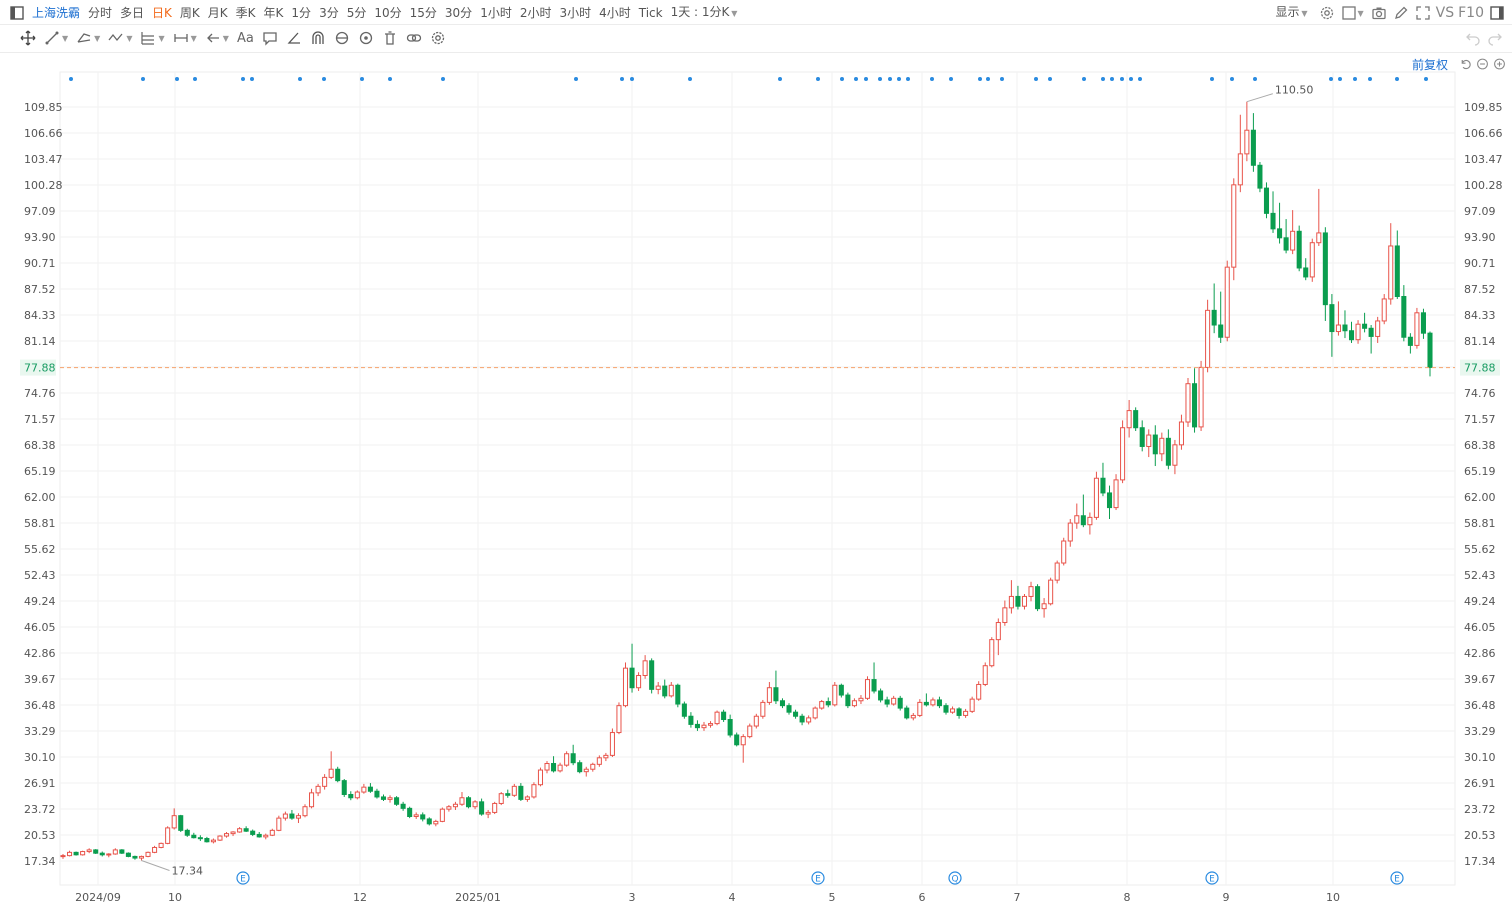  Describe the element at coordinates (84, 38) in the screenshot. I see `channel-icon` at that location.